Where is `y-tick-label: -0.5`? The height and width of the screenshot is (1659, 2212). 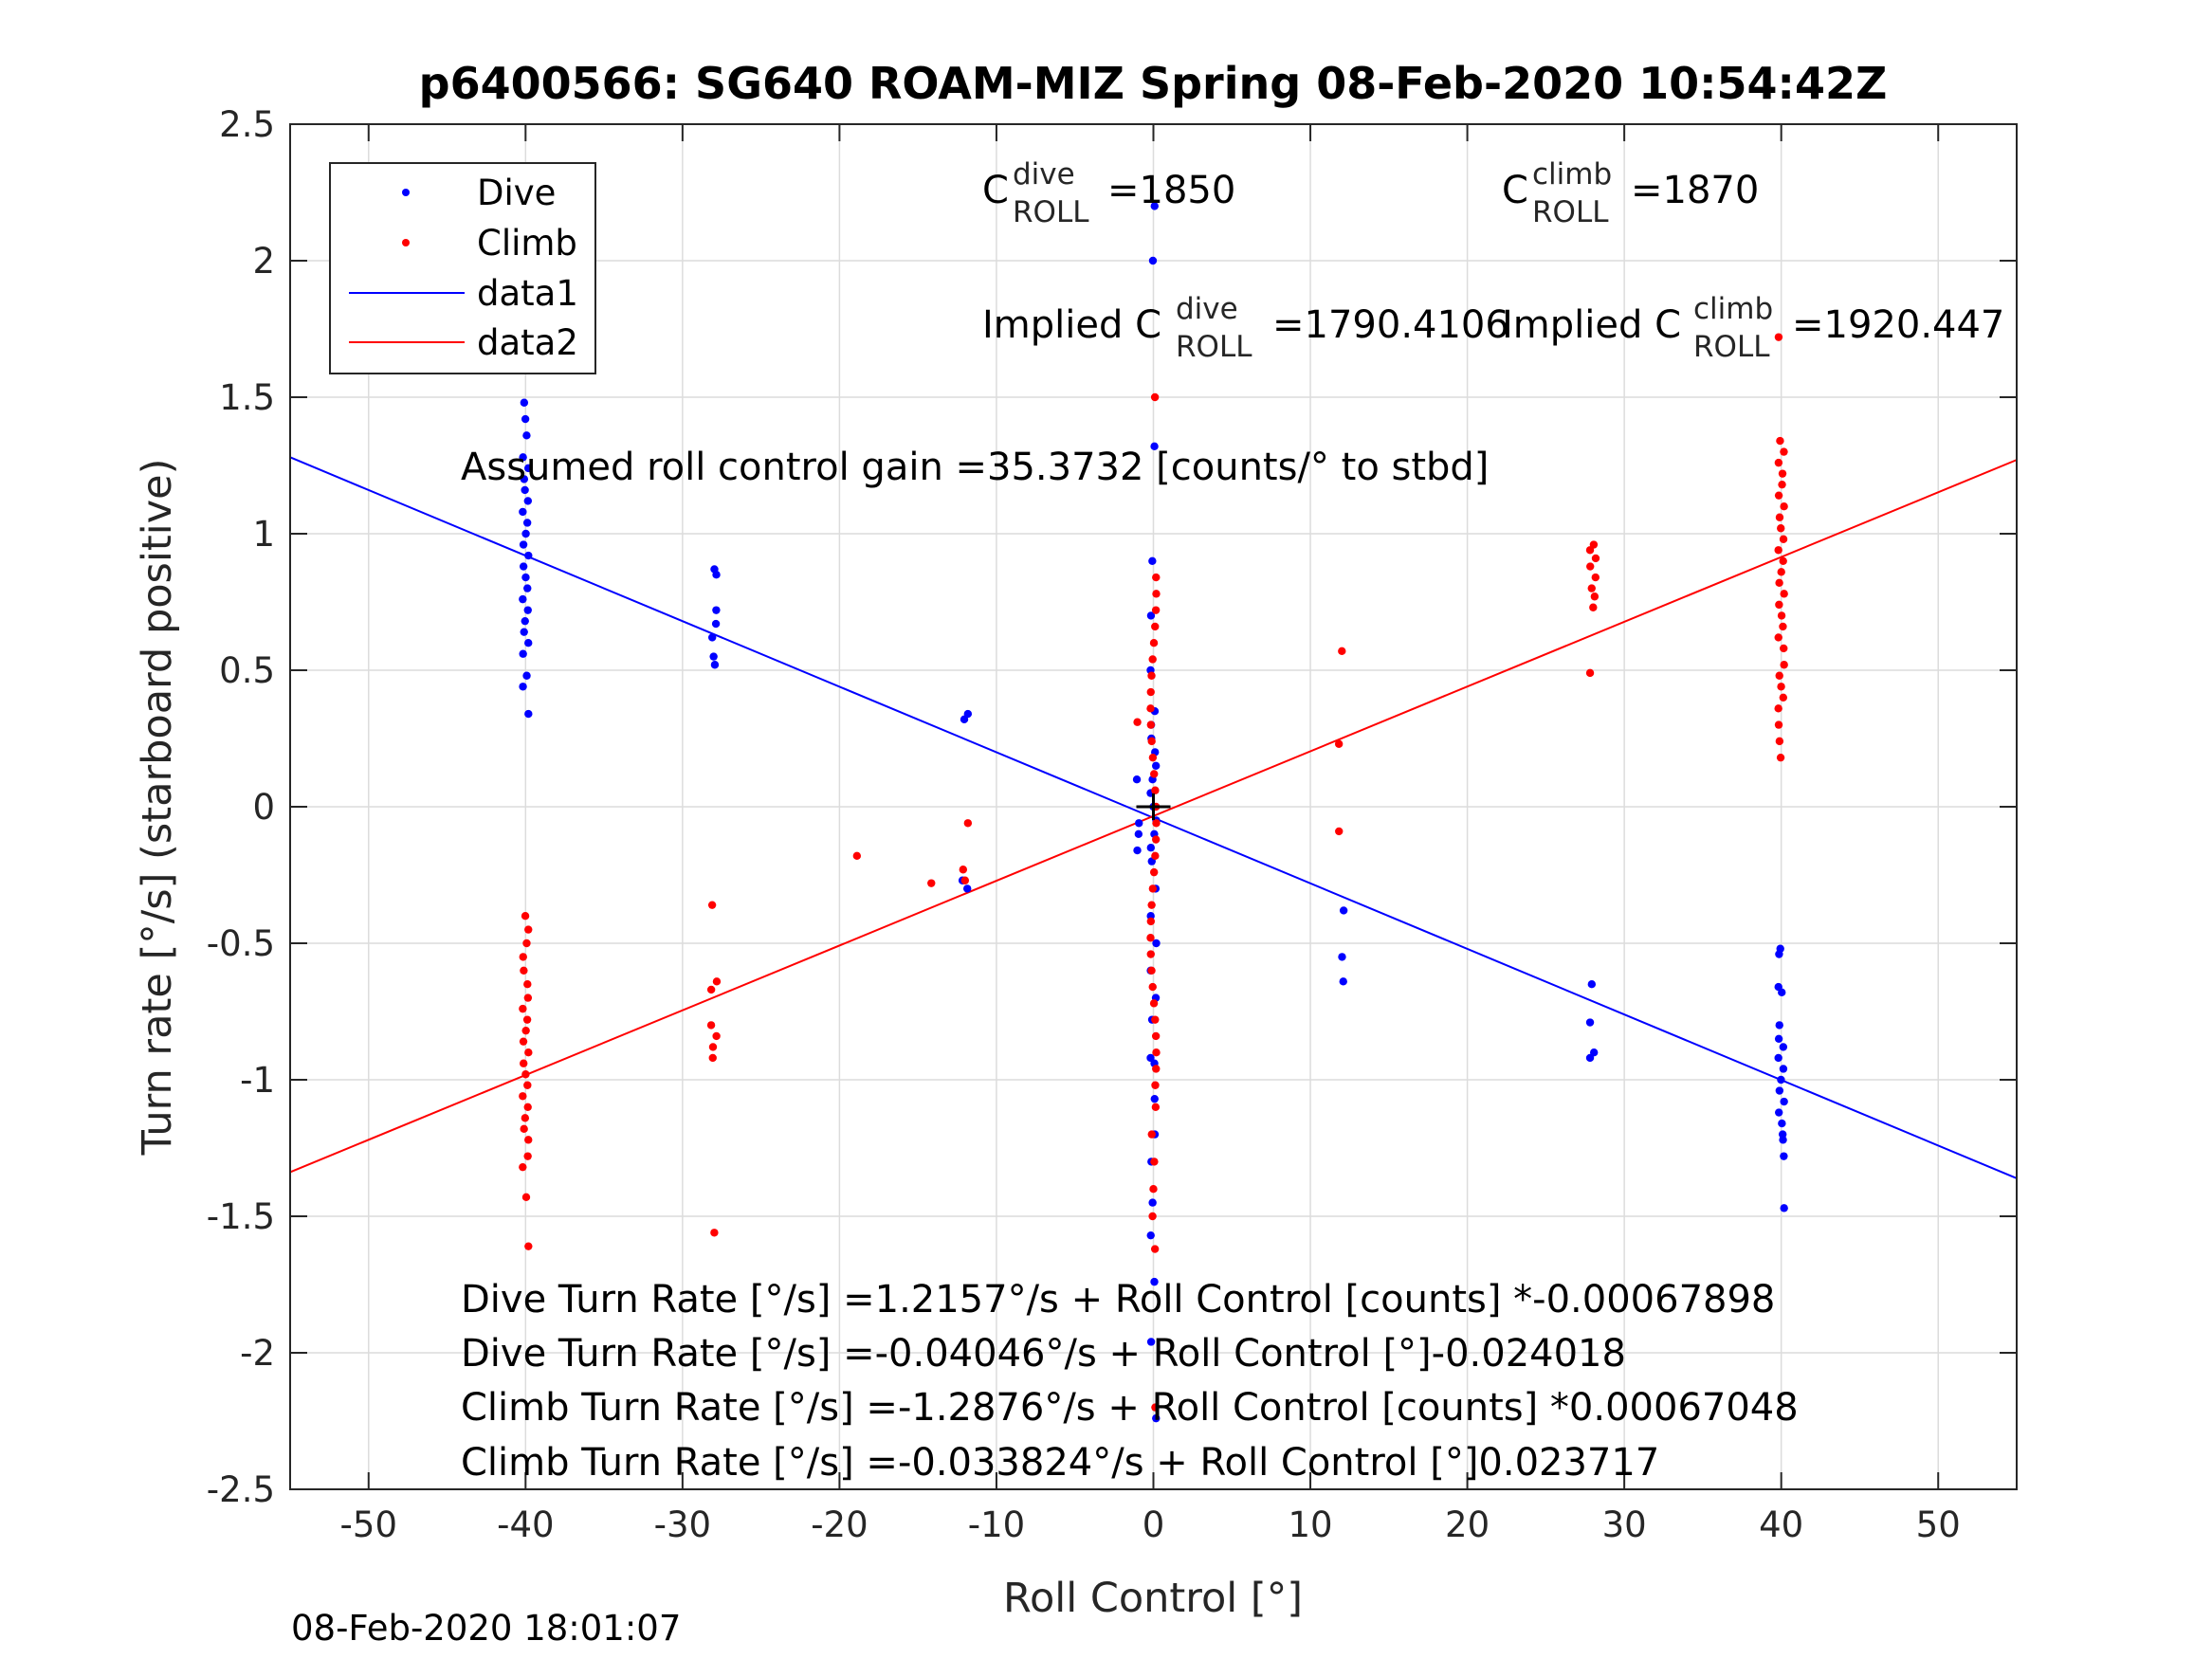 y-tick-label: -0.5 is located at coordinates (241, 943).